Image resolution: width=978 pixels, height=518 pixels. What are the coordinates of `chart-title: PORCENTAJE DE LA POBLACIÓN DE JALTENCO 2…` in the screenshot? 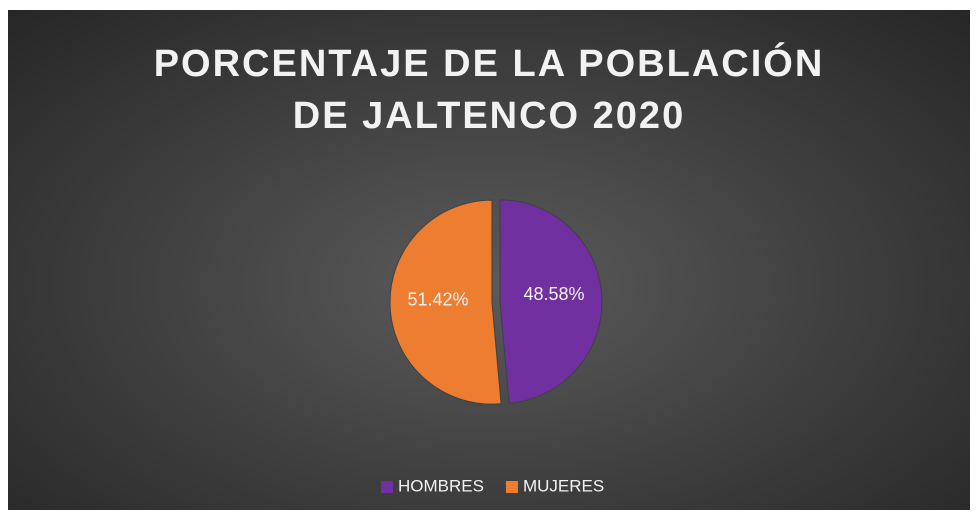 It's located at (489, 90).